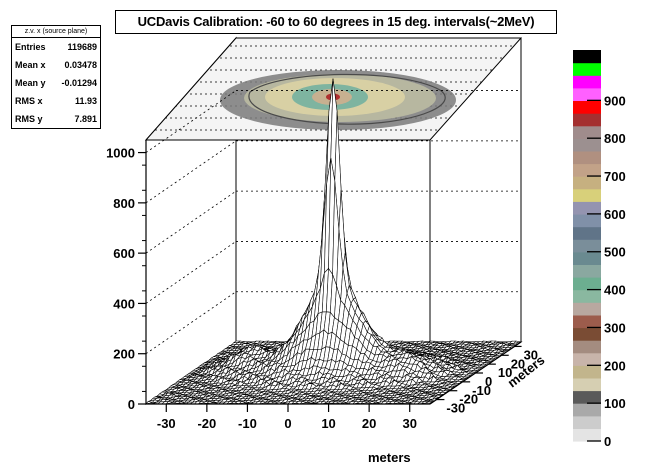 The height and width of the screenshot is (472, 665). What do you see at coordinates (124, 203) in the screenshot?
I see `z-tick-label: 800` at bounding box center [124, 203].